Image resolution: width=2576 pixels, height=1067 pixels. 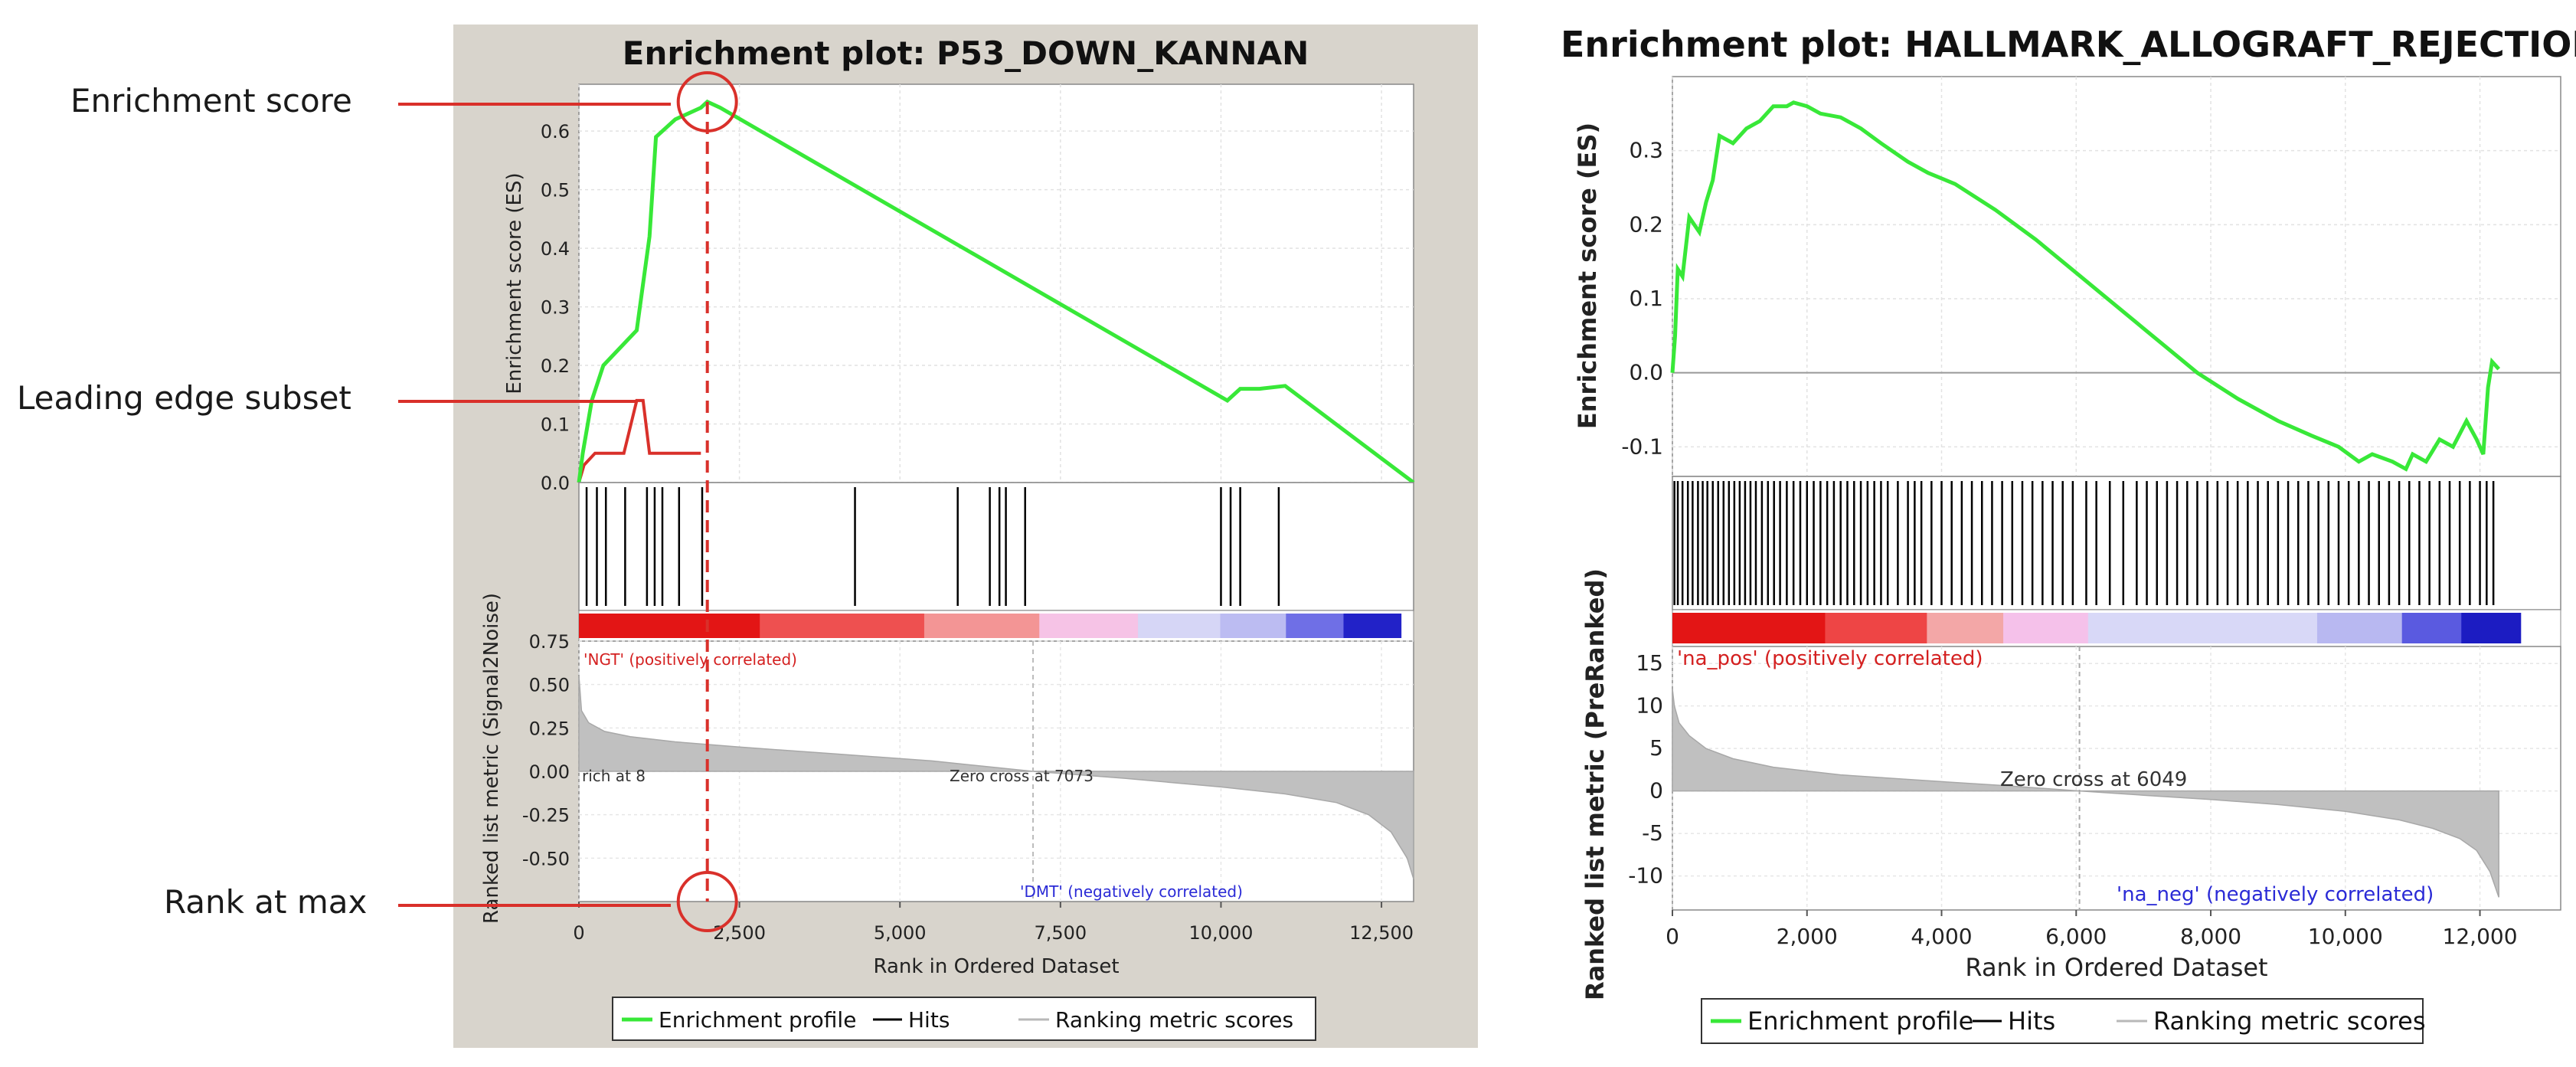 I want to click on left-legend-metric: Ranking metric scores, so click(x=1174, y=1020).